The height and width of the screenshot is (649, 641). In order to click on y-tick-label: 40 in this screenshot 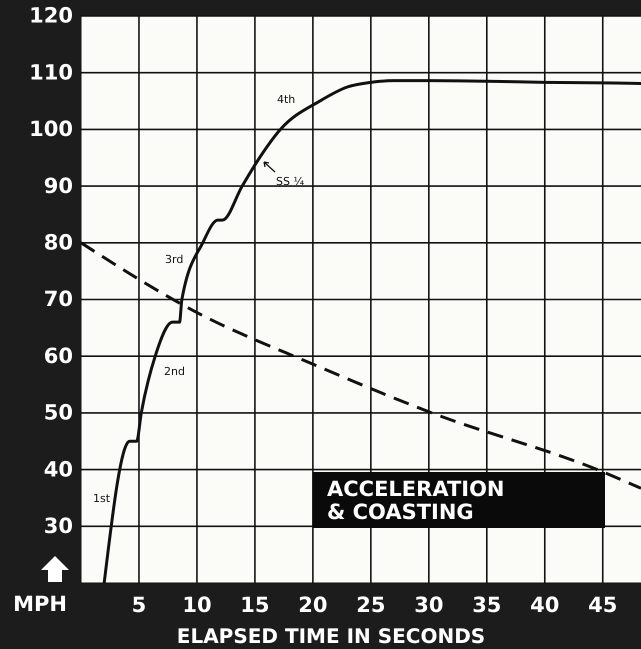, I will do `click(58, 469)`.